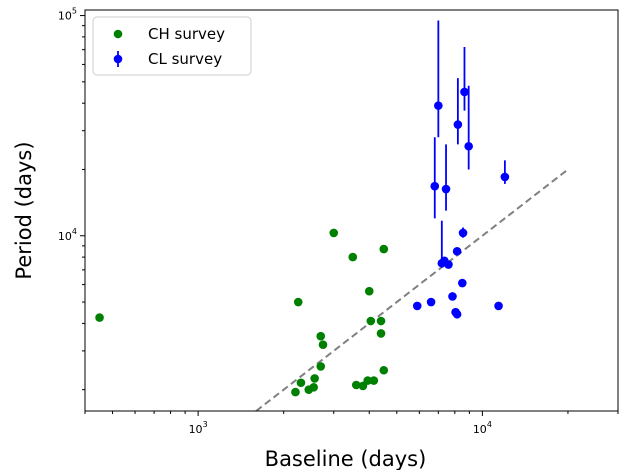 The image size is (620, 470). Describe the element at coordinates (24, 210) in the screenshot. I see `y-axis-label: Period (days)` at that location.